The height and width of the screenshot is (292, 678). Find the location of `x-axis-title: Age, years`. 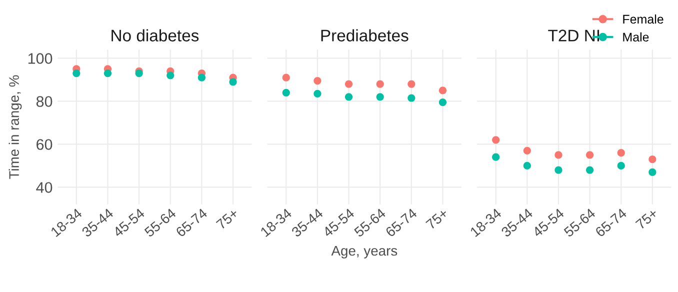

x-axis-title: Age, years is located at coordinates (364, 252).